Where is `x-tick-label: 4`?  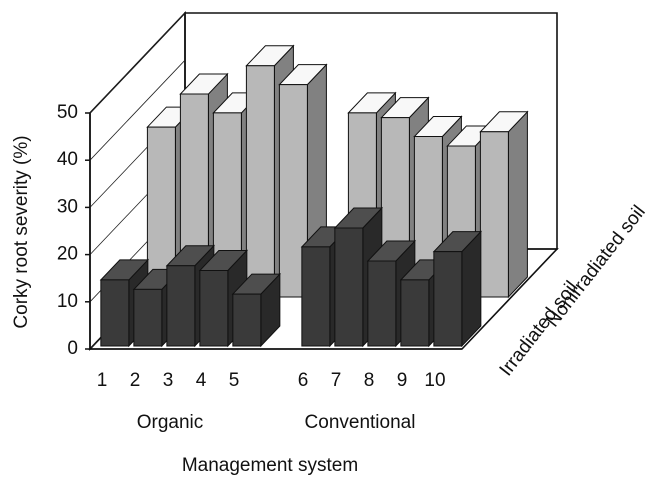
x-tick-label: 4 is located at coordinates (201, 380).